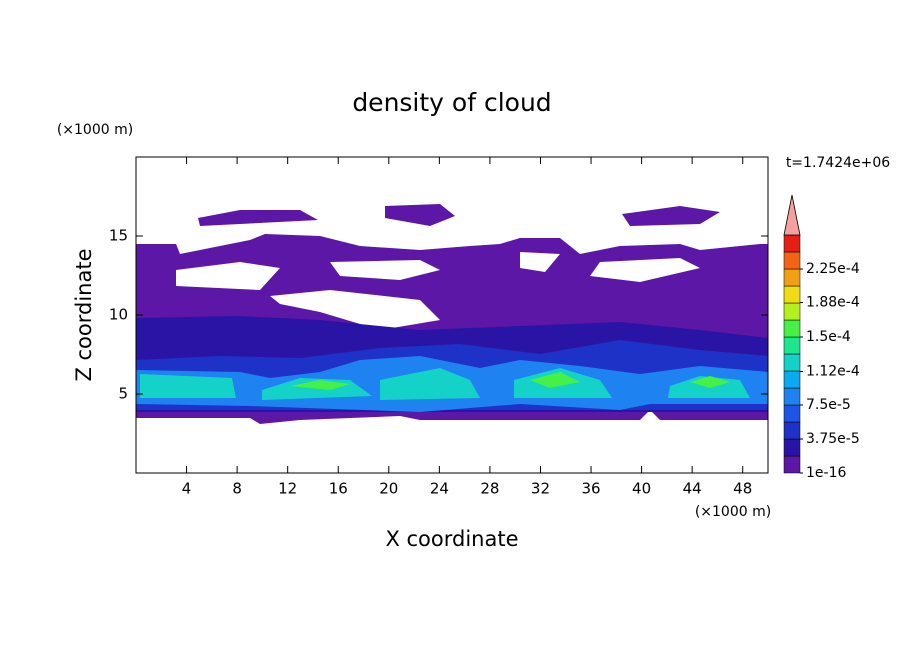 The image size is (904, 654). What do you see at coordinates (692, 489) in the screenshot?
I see `x-tick-label: 44` at bounding box center [692, 489].